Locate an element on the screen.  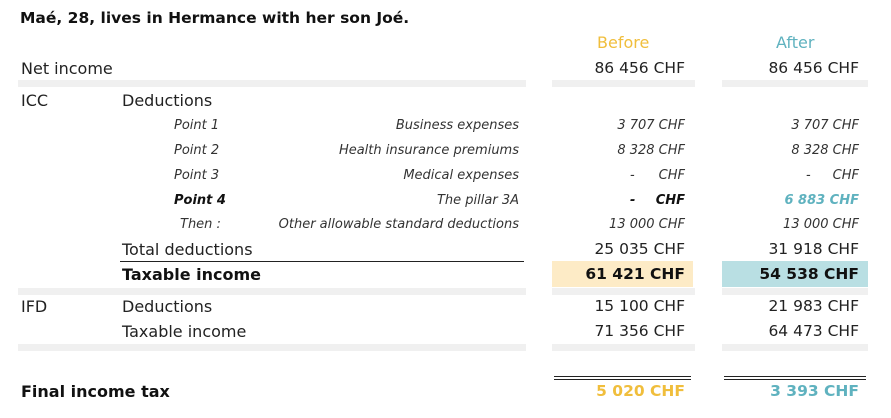
icc-label: ICC is located at coordinates (35, 100).